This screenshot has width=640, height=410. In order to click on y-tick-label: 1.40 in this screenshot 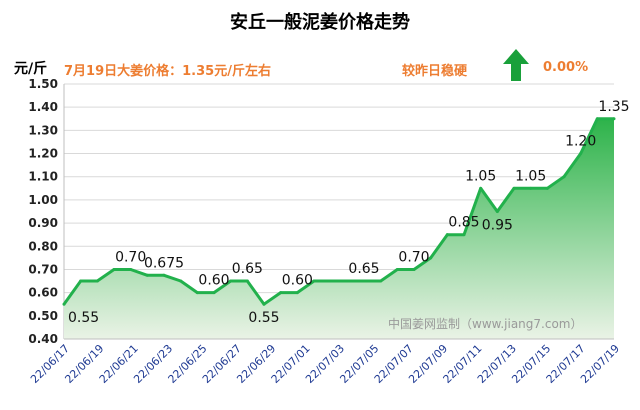, I will do `click(43, 107)`.